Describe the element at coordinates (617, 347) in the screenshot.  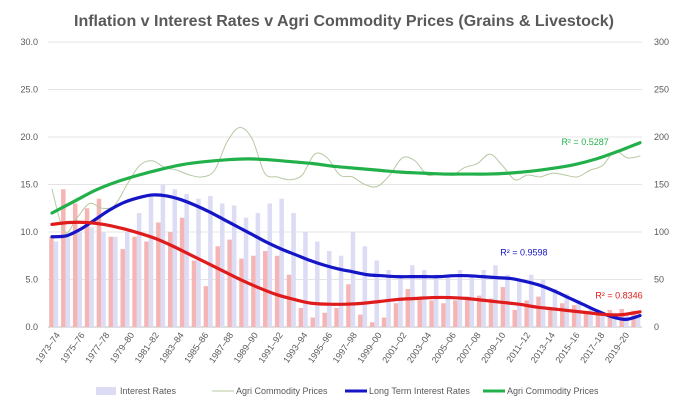
I see `x-tick-label: 2019–20` at that location.